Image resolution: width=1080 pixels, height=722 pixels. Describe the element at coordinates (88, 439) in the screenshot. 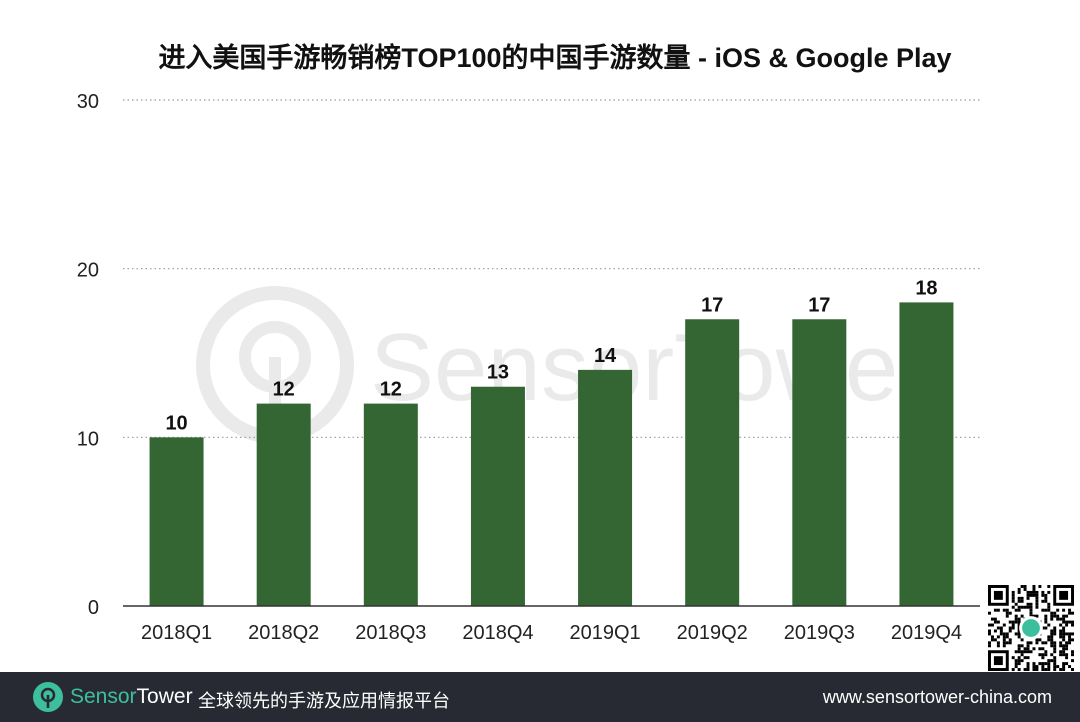

I see `y-tick-label: 10` at that location.